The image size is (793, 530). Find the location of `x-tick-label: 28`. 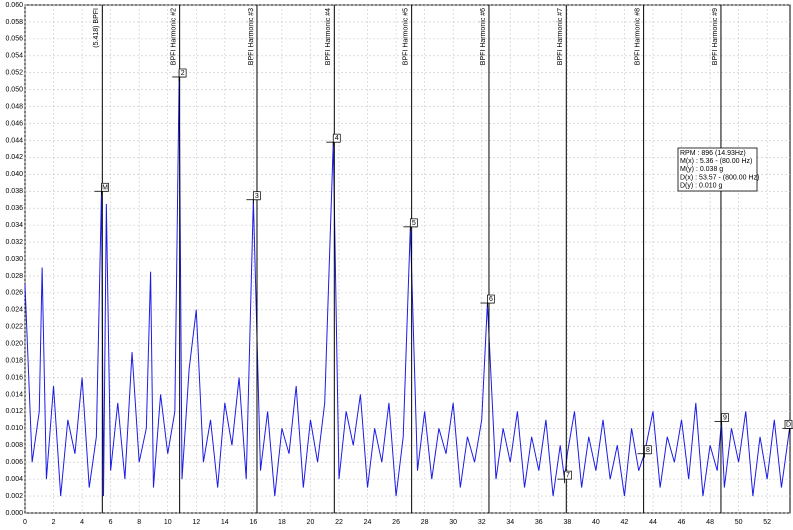

x-tick-label: 28 is located at coordinates (425, 522).